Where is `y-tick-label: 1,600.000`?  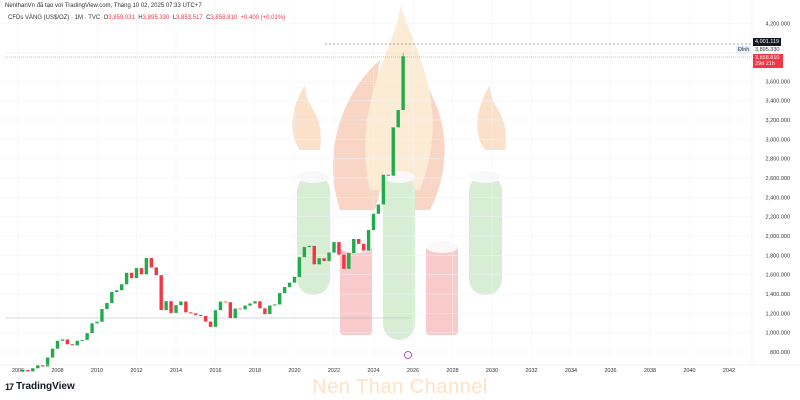
y-tick-label: 1,600.000 is located at coordinates (778, 276).